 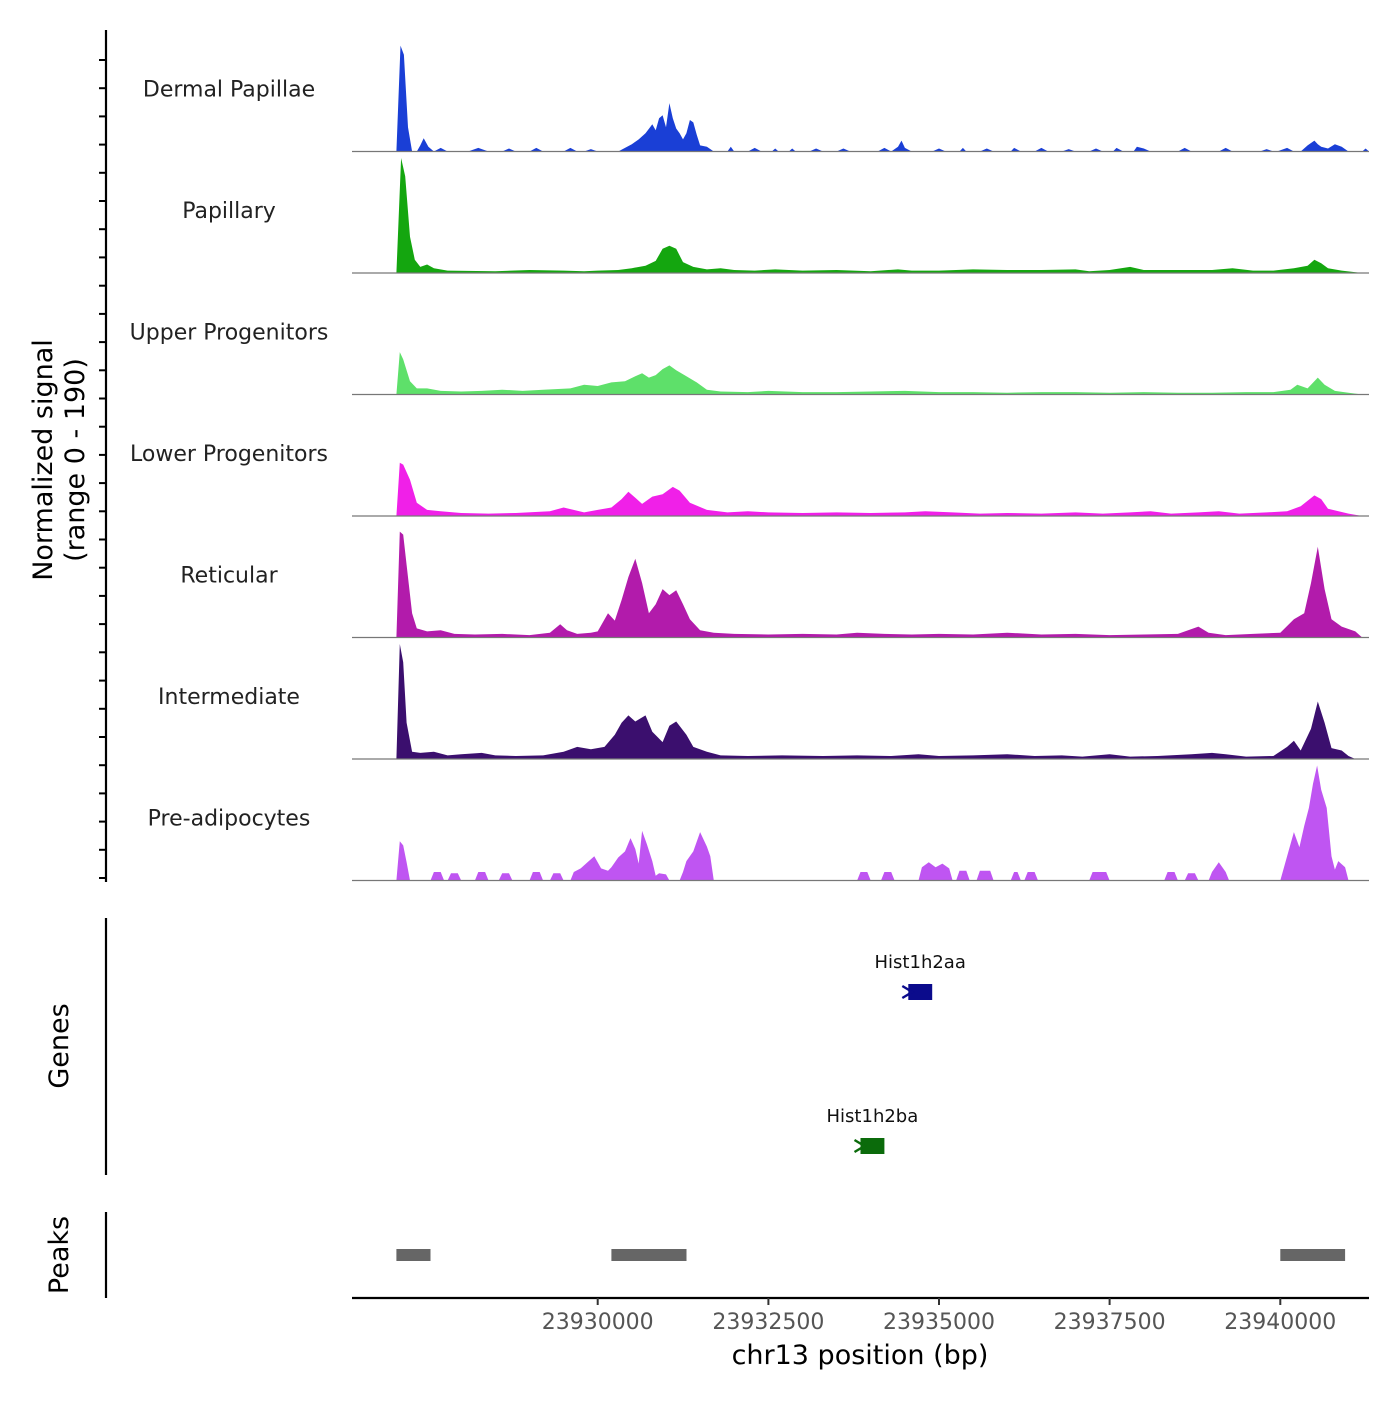 I want to click on y-axis-label-line2: (range 0 - 190), so click(x=75, y=460).